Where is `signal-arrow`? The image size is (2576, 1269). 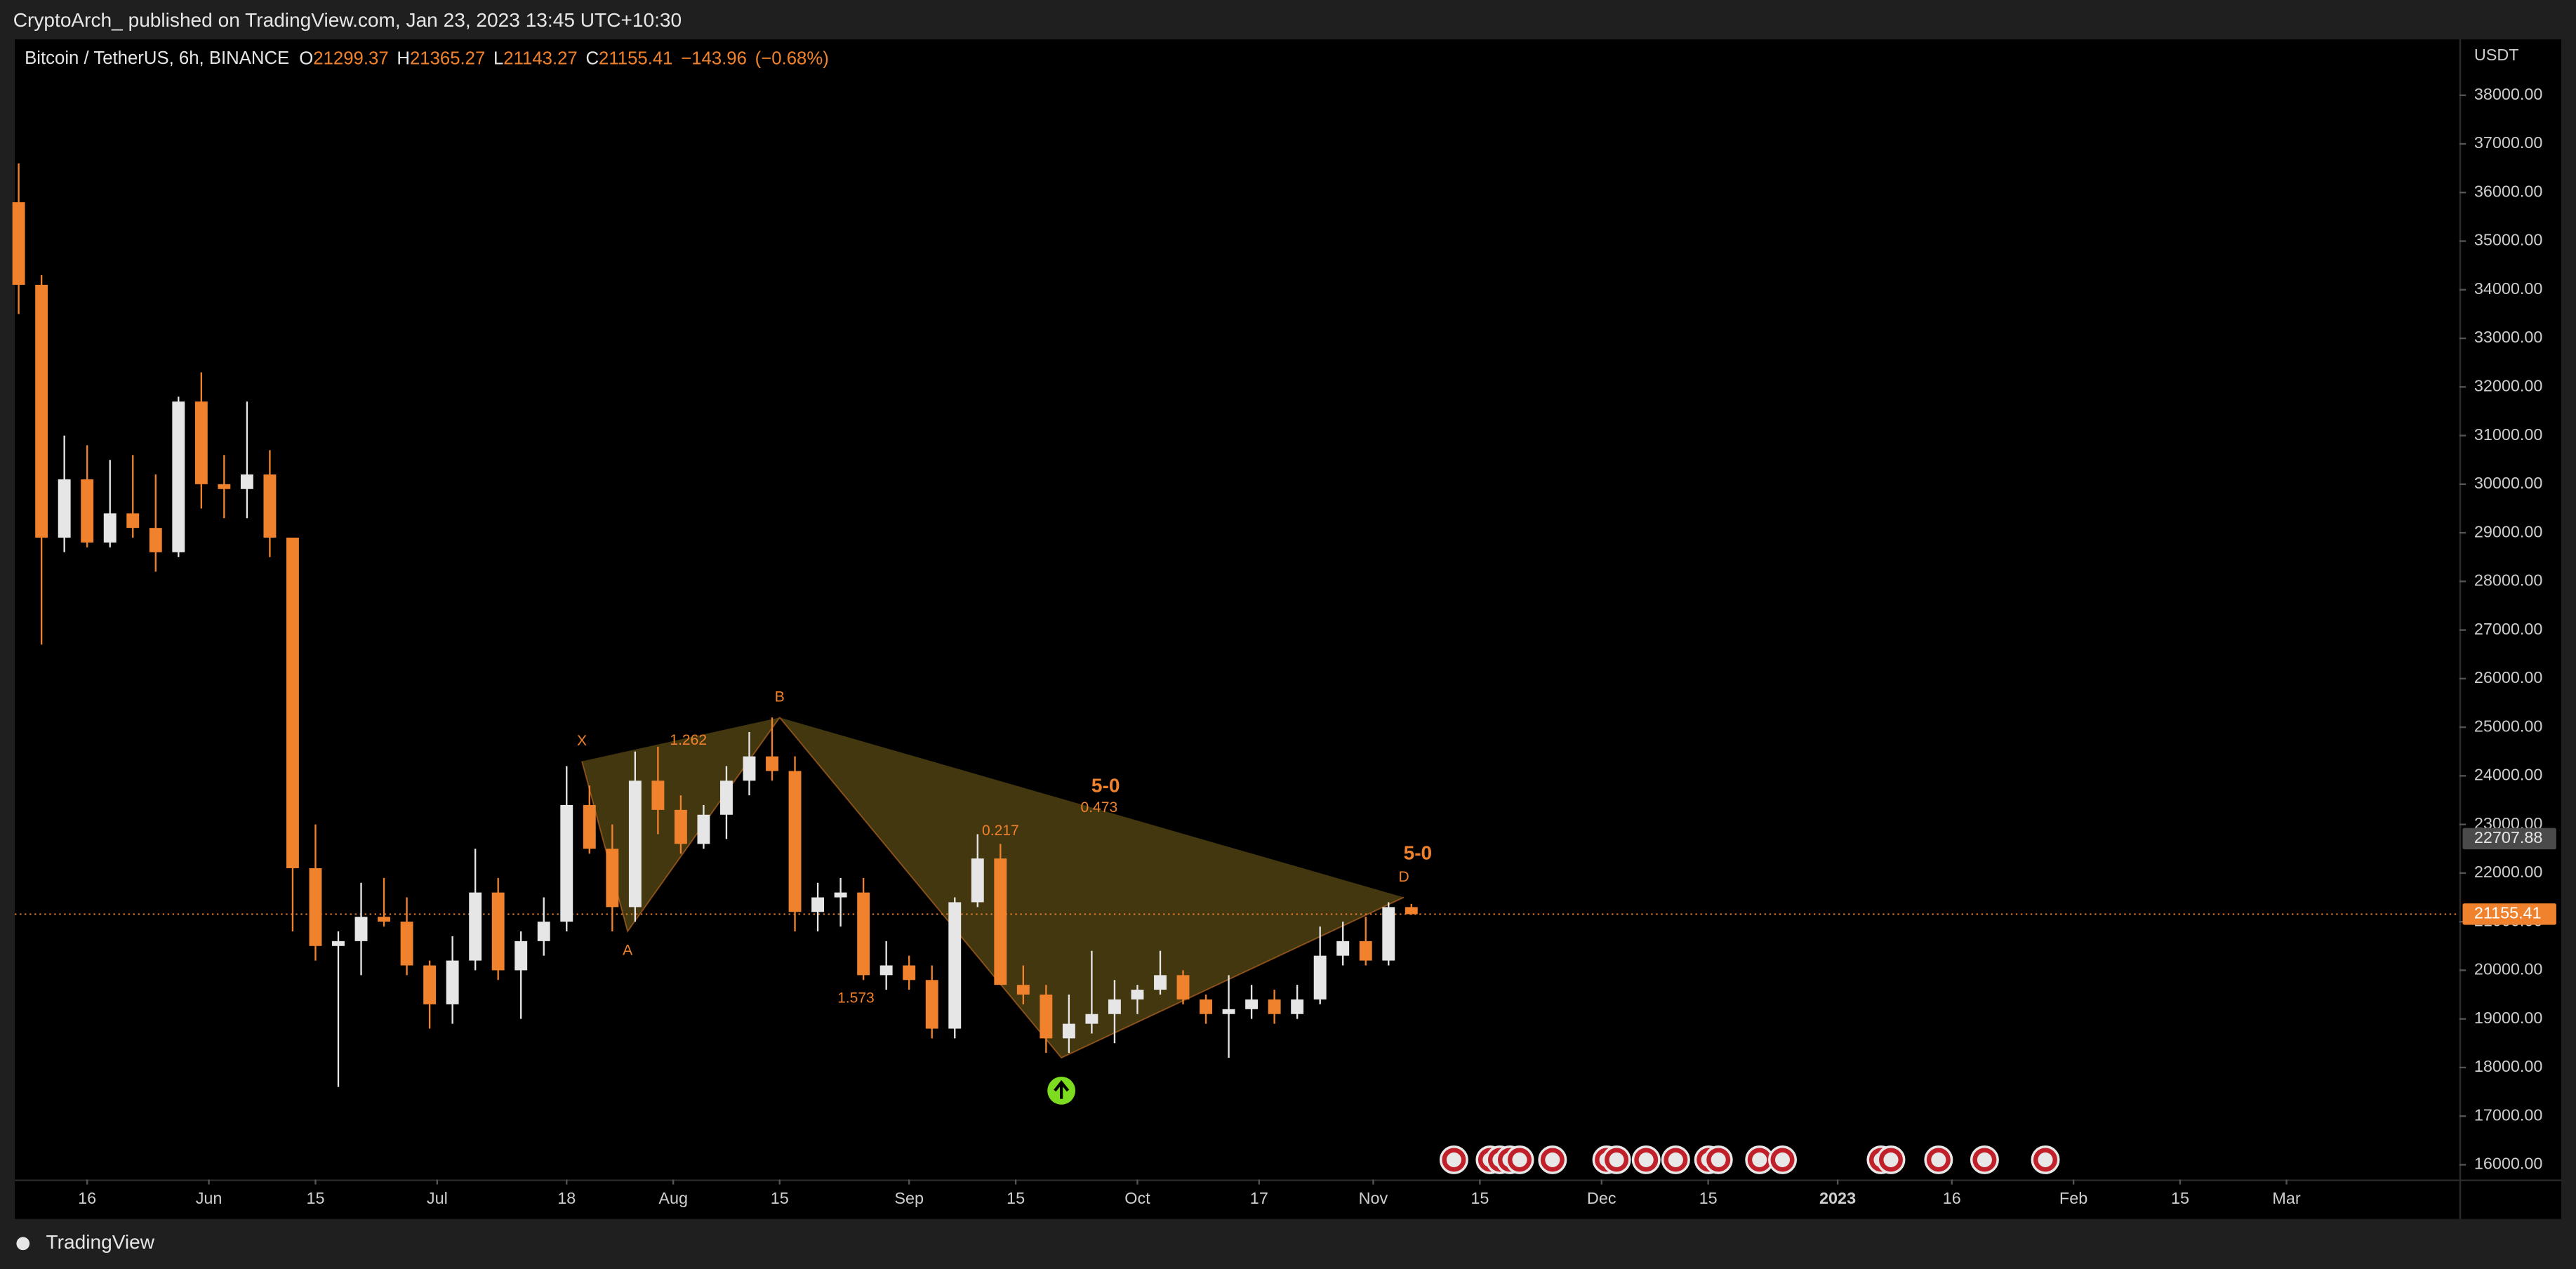
signal-arrow is located at coordinates (1062, 1089).